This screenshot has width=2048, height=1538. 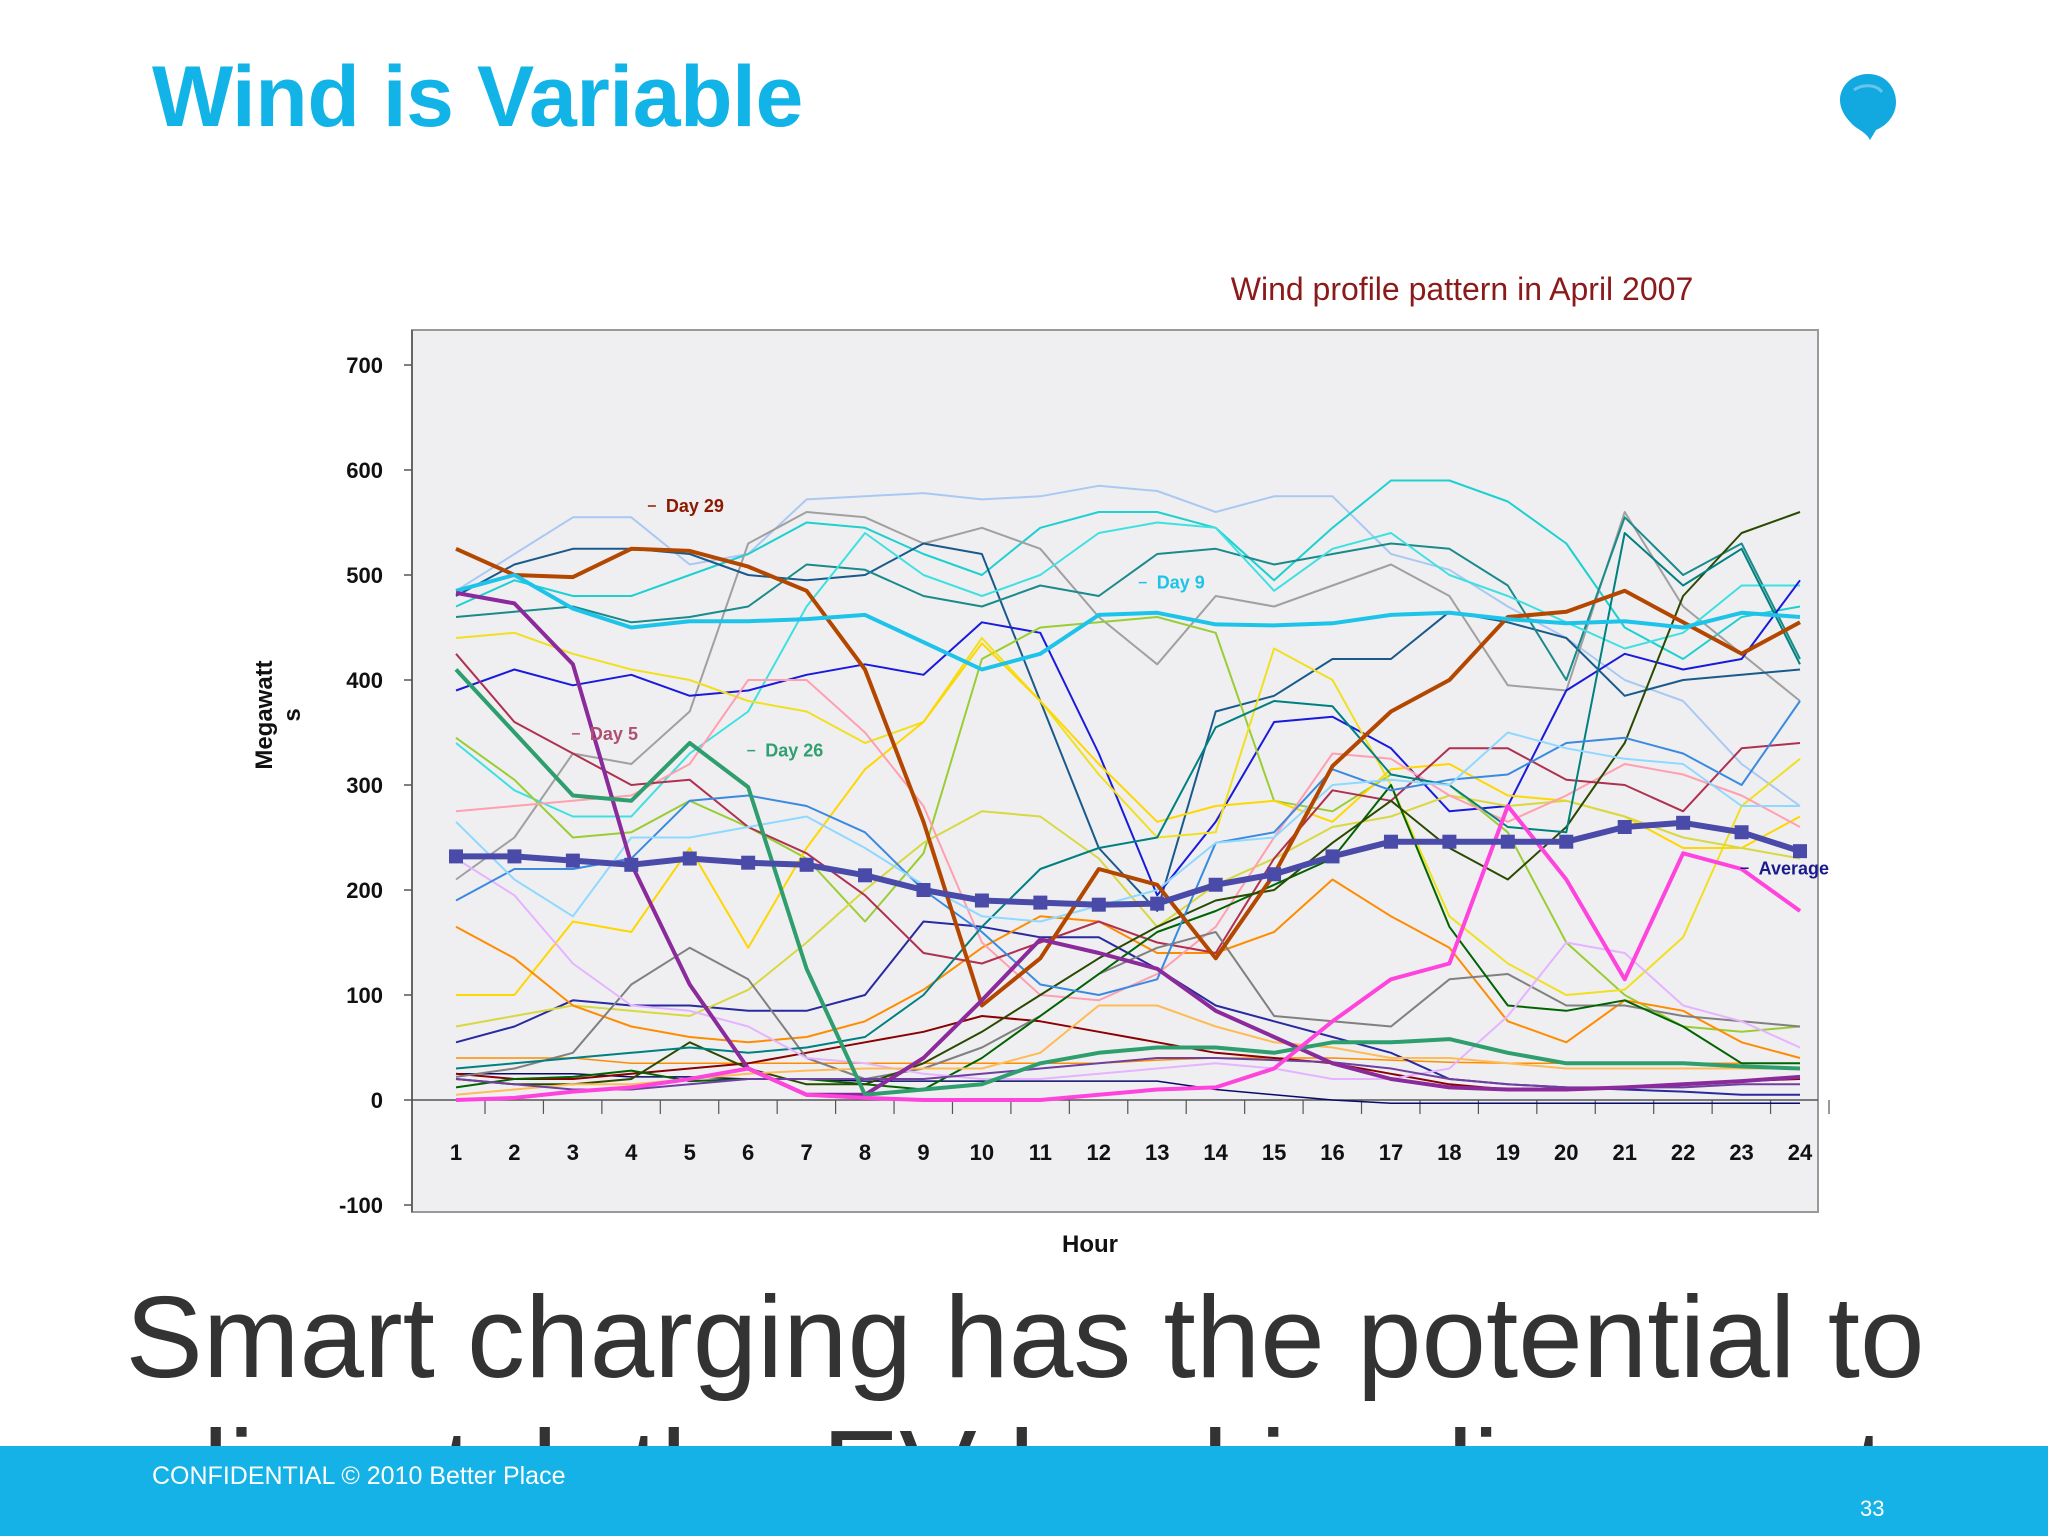 I want to click on x-tick-label: 10, so click(x=982, y=1152).